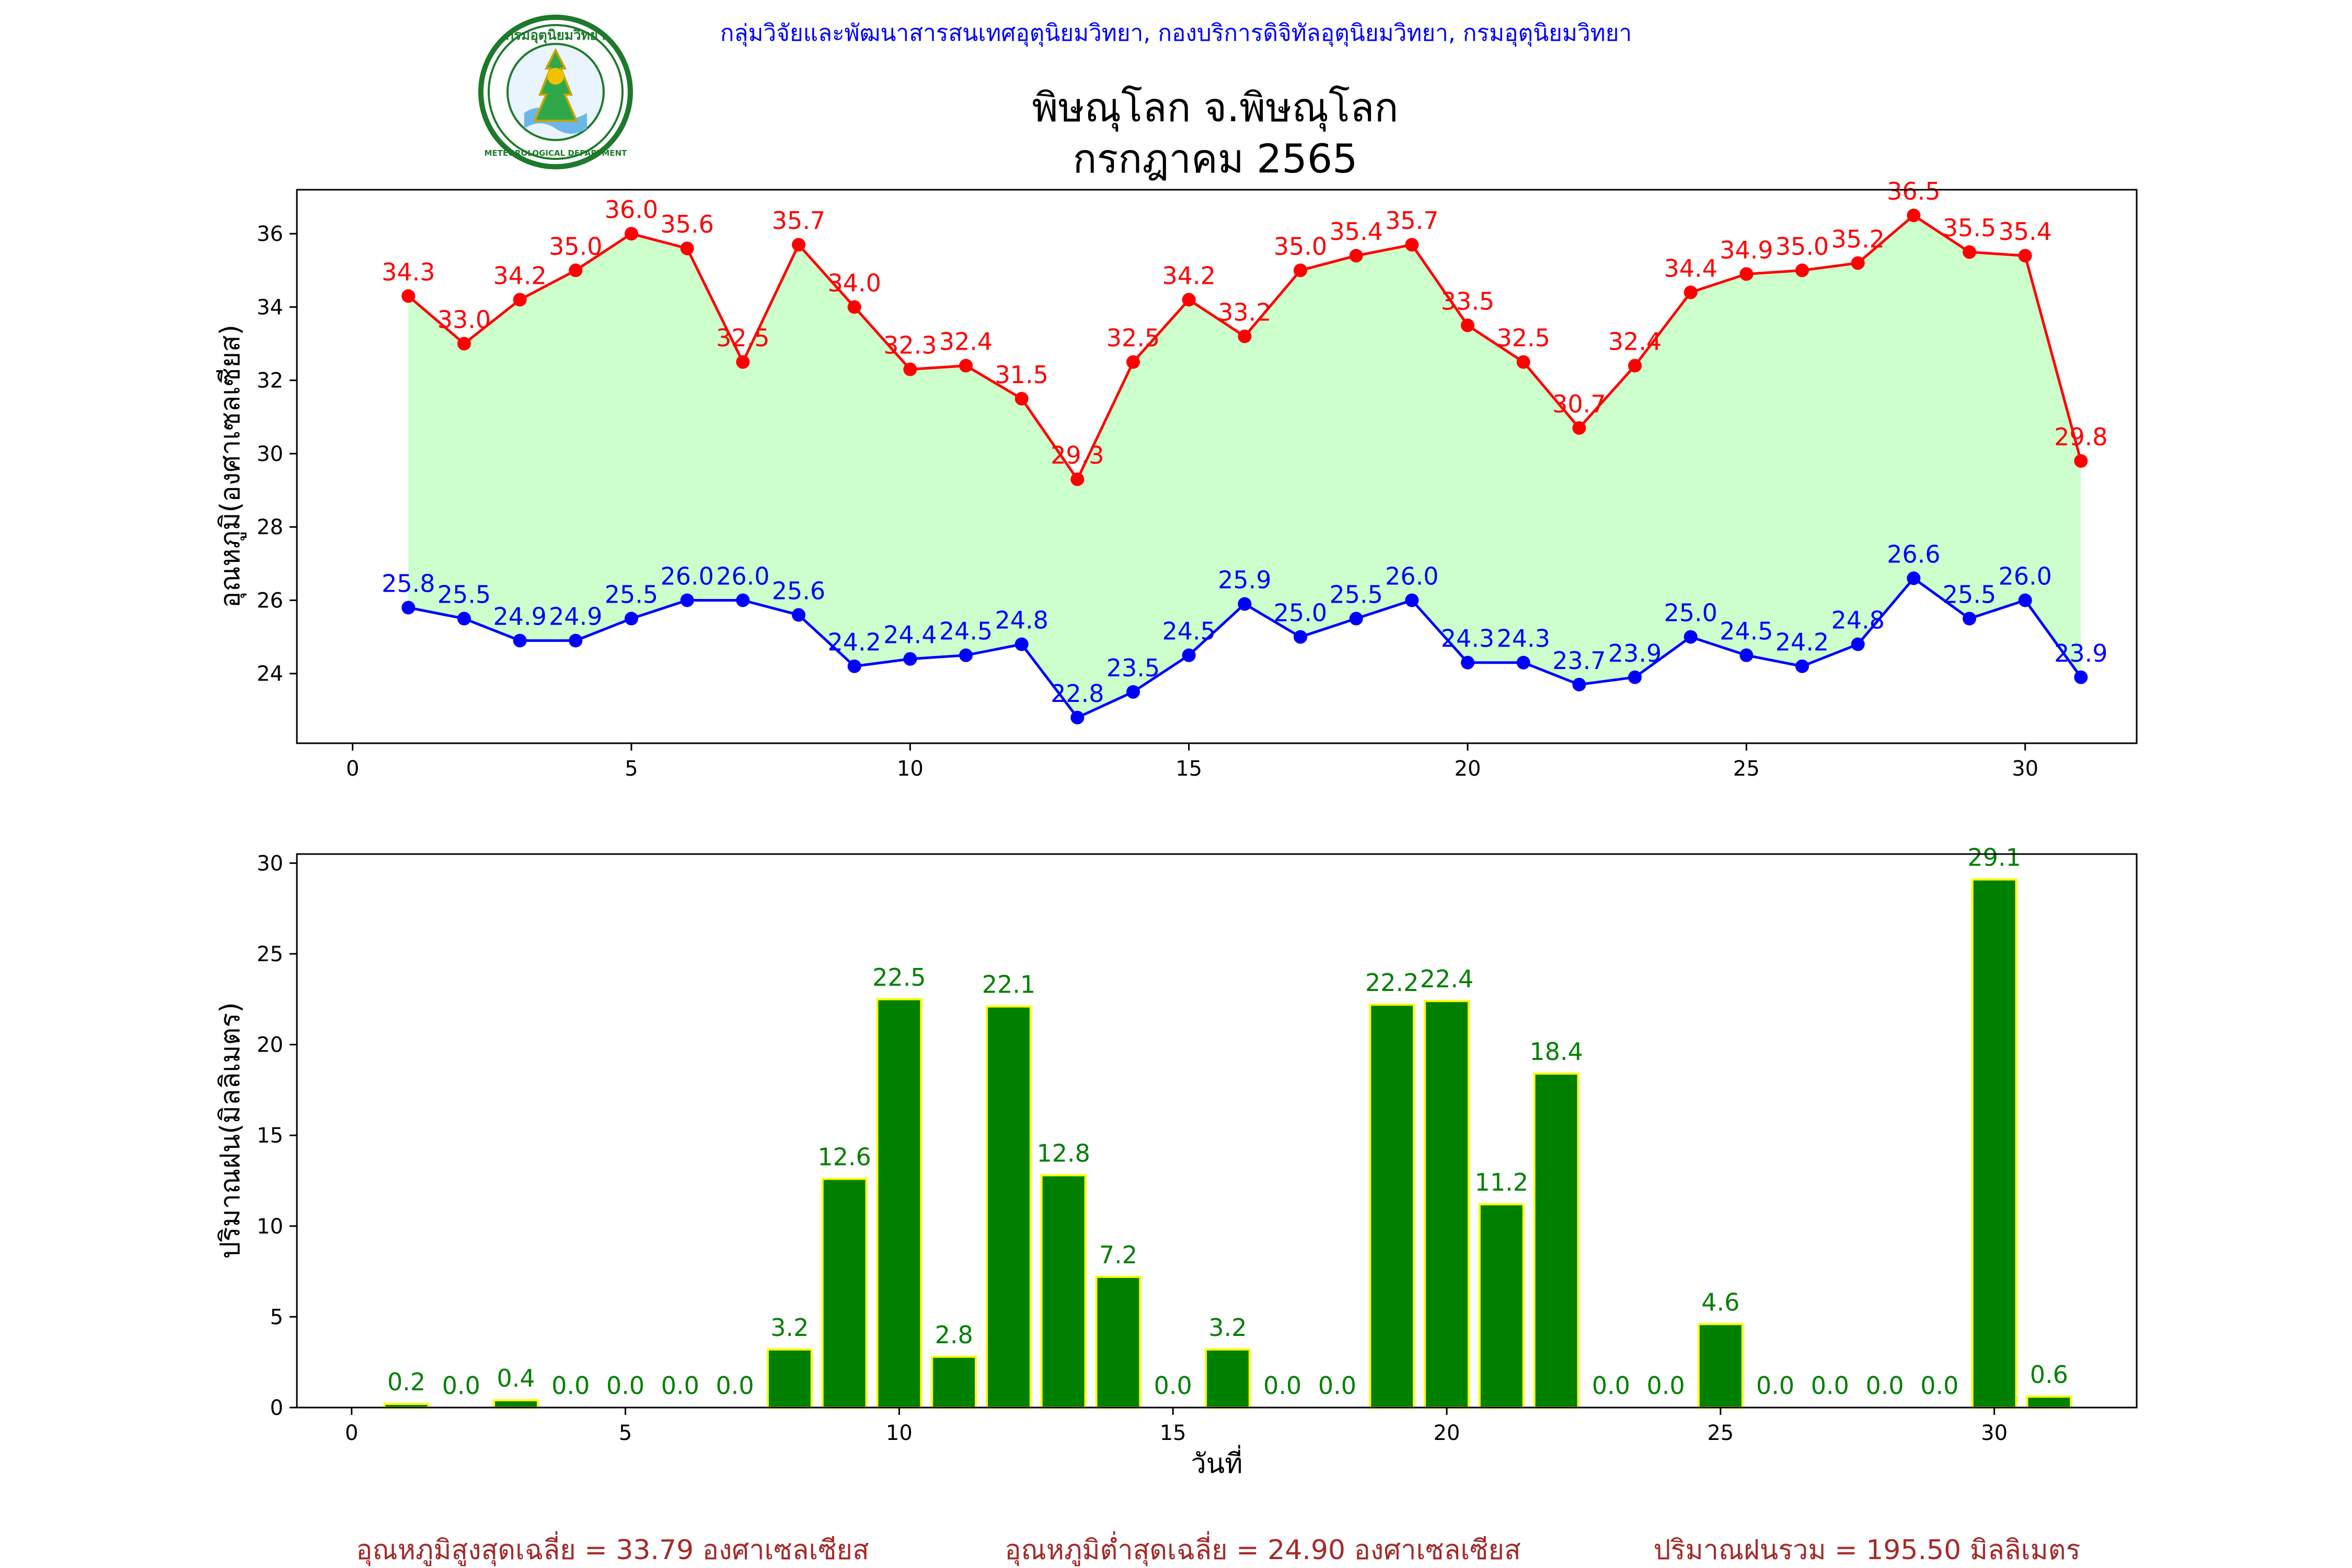 This screenshot has height=1568, width=2352. What do you see at coordinates (270, 234) in the screenshot?
I see `temperature-y-tick-label: 36` at bounding box center [270, 234].